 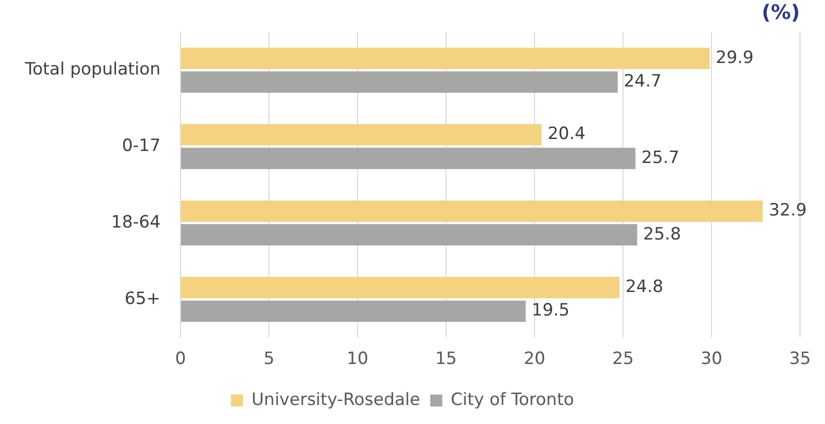 I want to click on x-tick-label: 5, so click(x=269, y=359).